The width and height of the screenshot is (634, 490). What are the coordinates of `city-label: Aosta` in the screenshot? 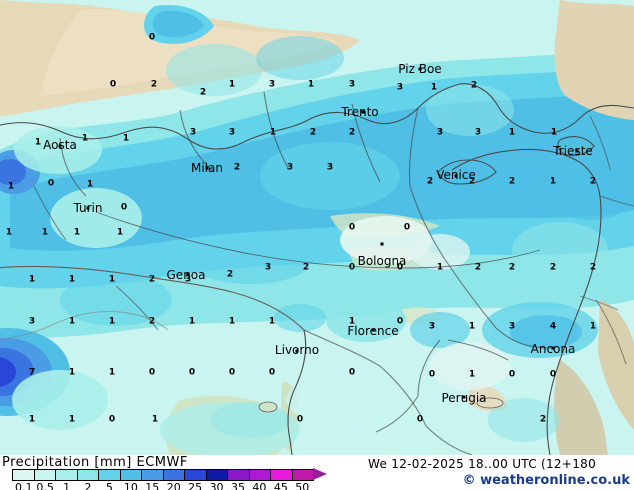 It's located at (60, 145).